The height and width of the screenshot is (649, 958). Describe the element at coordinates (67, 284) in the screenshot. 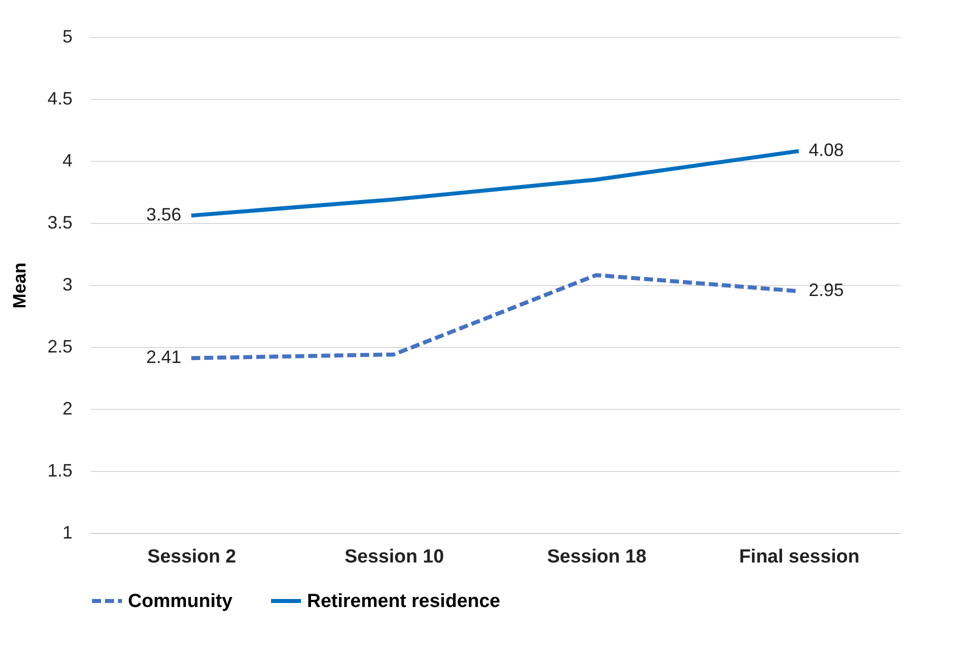

I see `y-tick-label: 3` at that location.